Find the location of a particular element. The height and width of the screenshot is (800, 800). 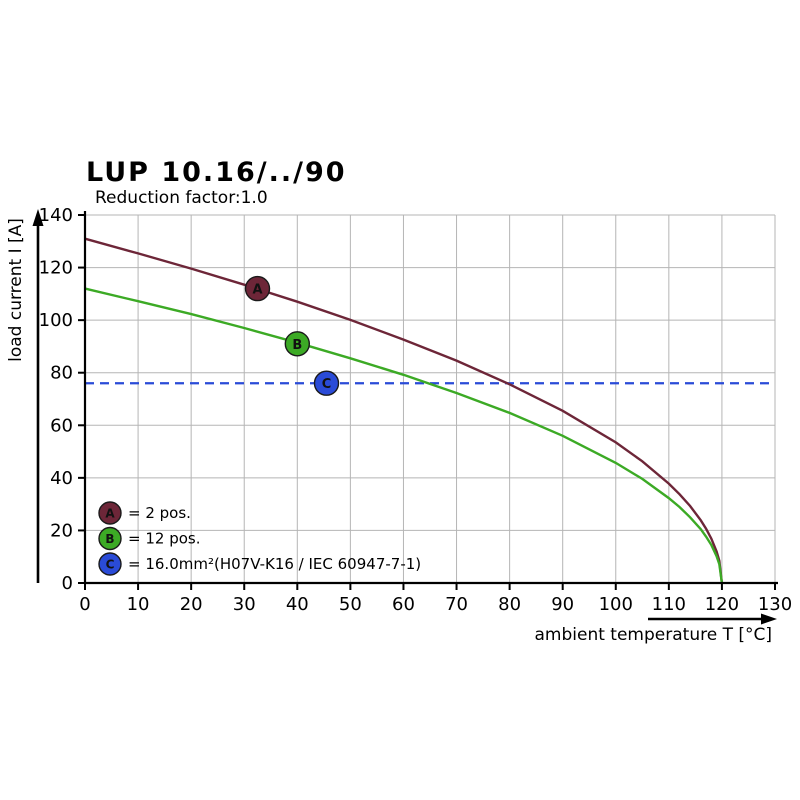

marker-letter-A: A is located at coordinates (257, 290).